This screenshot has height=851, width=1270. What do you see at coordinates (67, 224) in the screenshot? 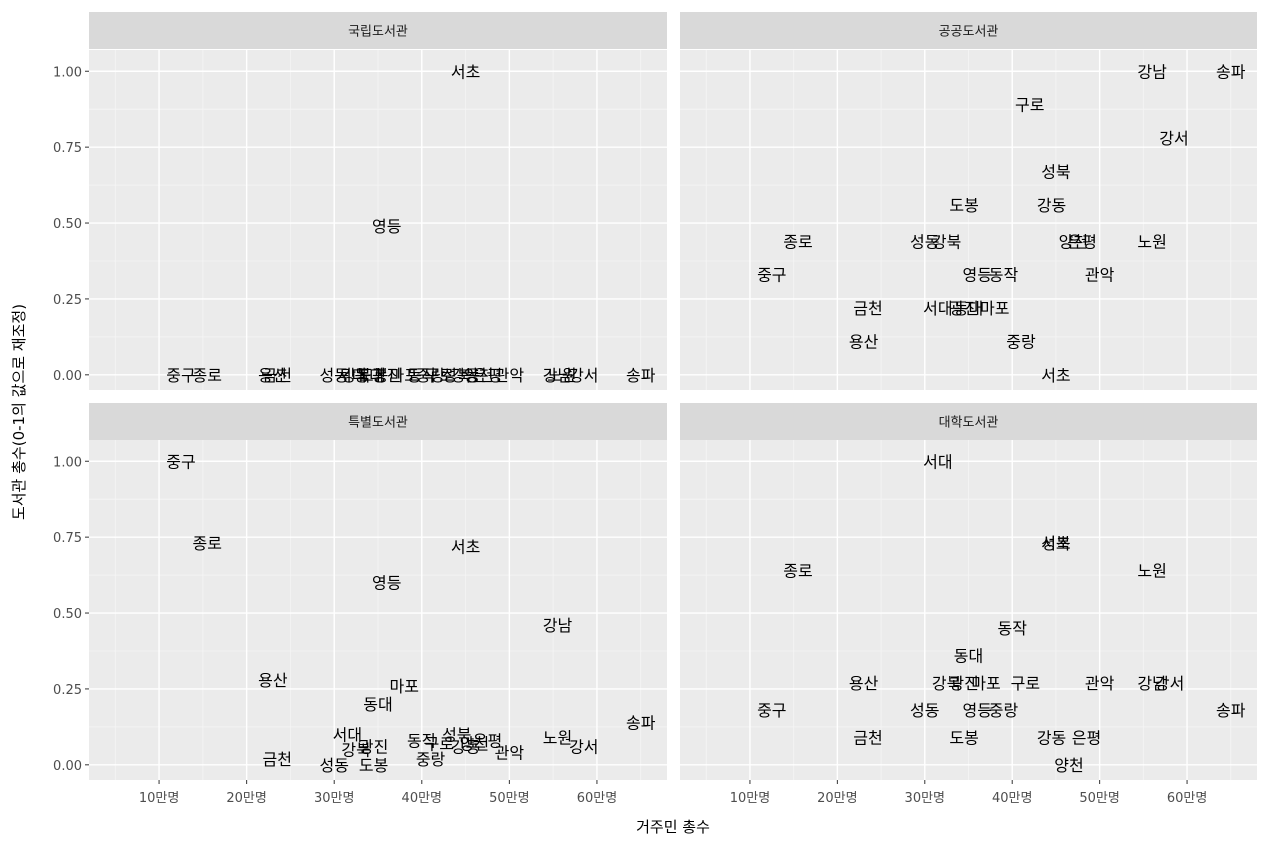
I see `y-tick-label: 0.50` at bounding box center [67, 224].